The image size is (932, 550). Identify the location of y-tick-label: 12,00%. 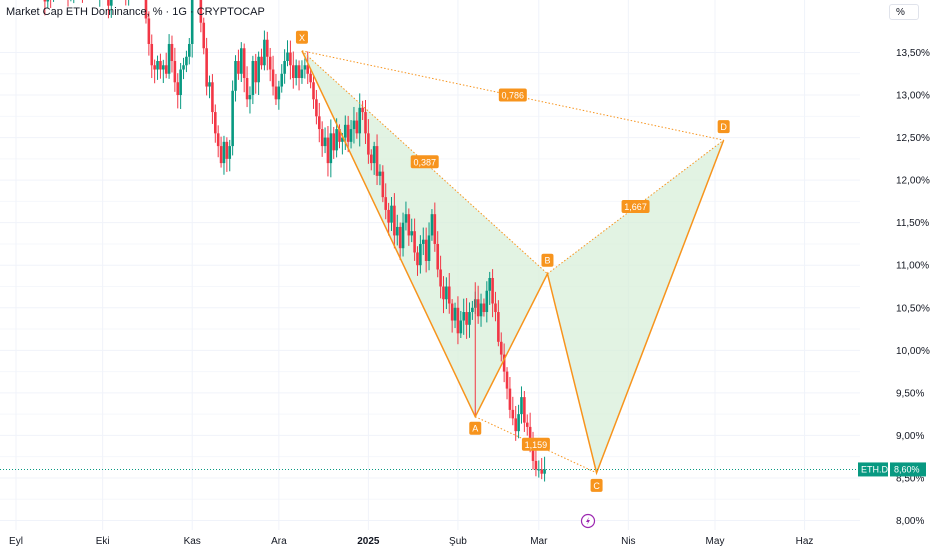
(913, 181).